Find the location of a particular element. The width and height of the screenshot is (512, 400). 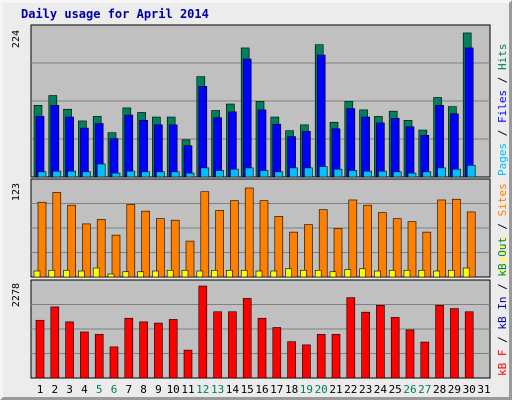

legend-pages: Pages is located at coordinates (502, 159).